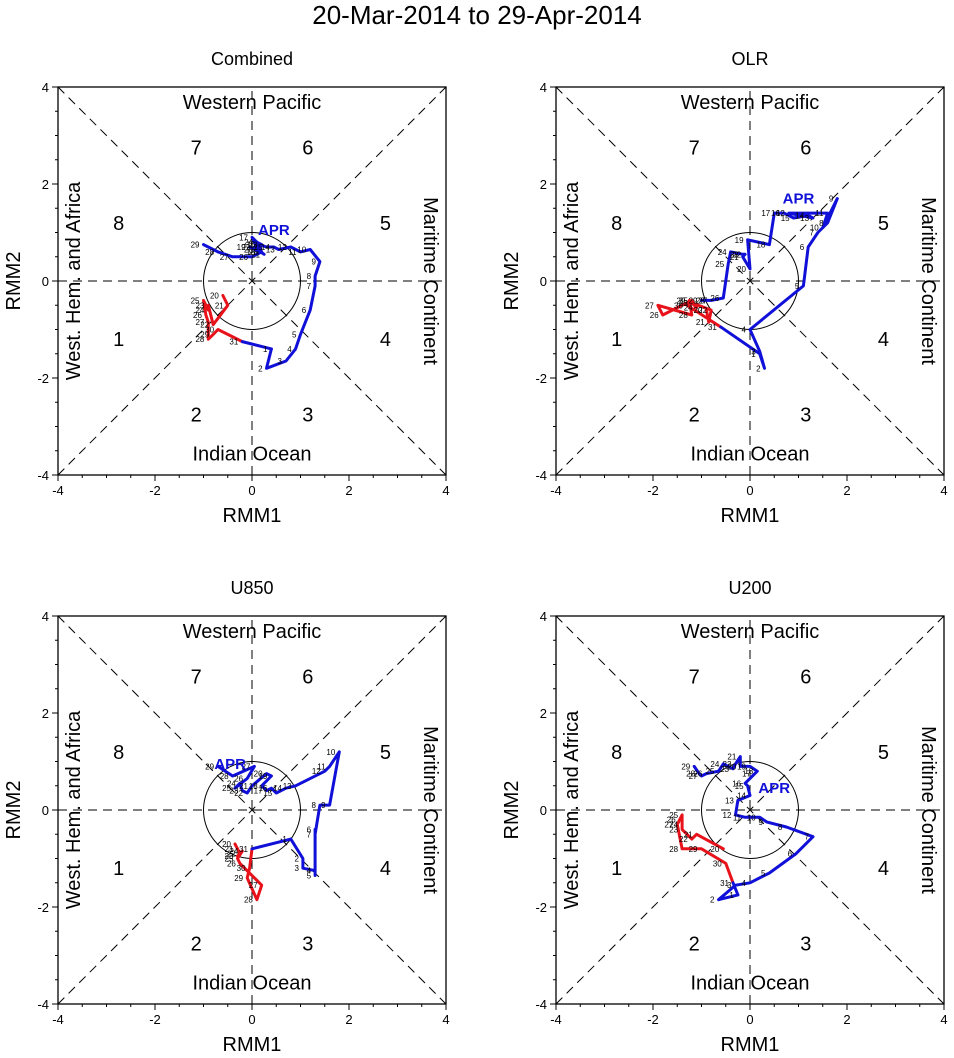 The image size is (954, 1058). Describe the element at coordinates (43, 378) in the screenshot. I see `y-tick-label: -2` at that location.